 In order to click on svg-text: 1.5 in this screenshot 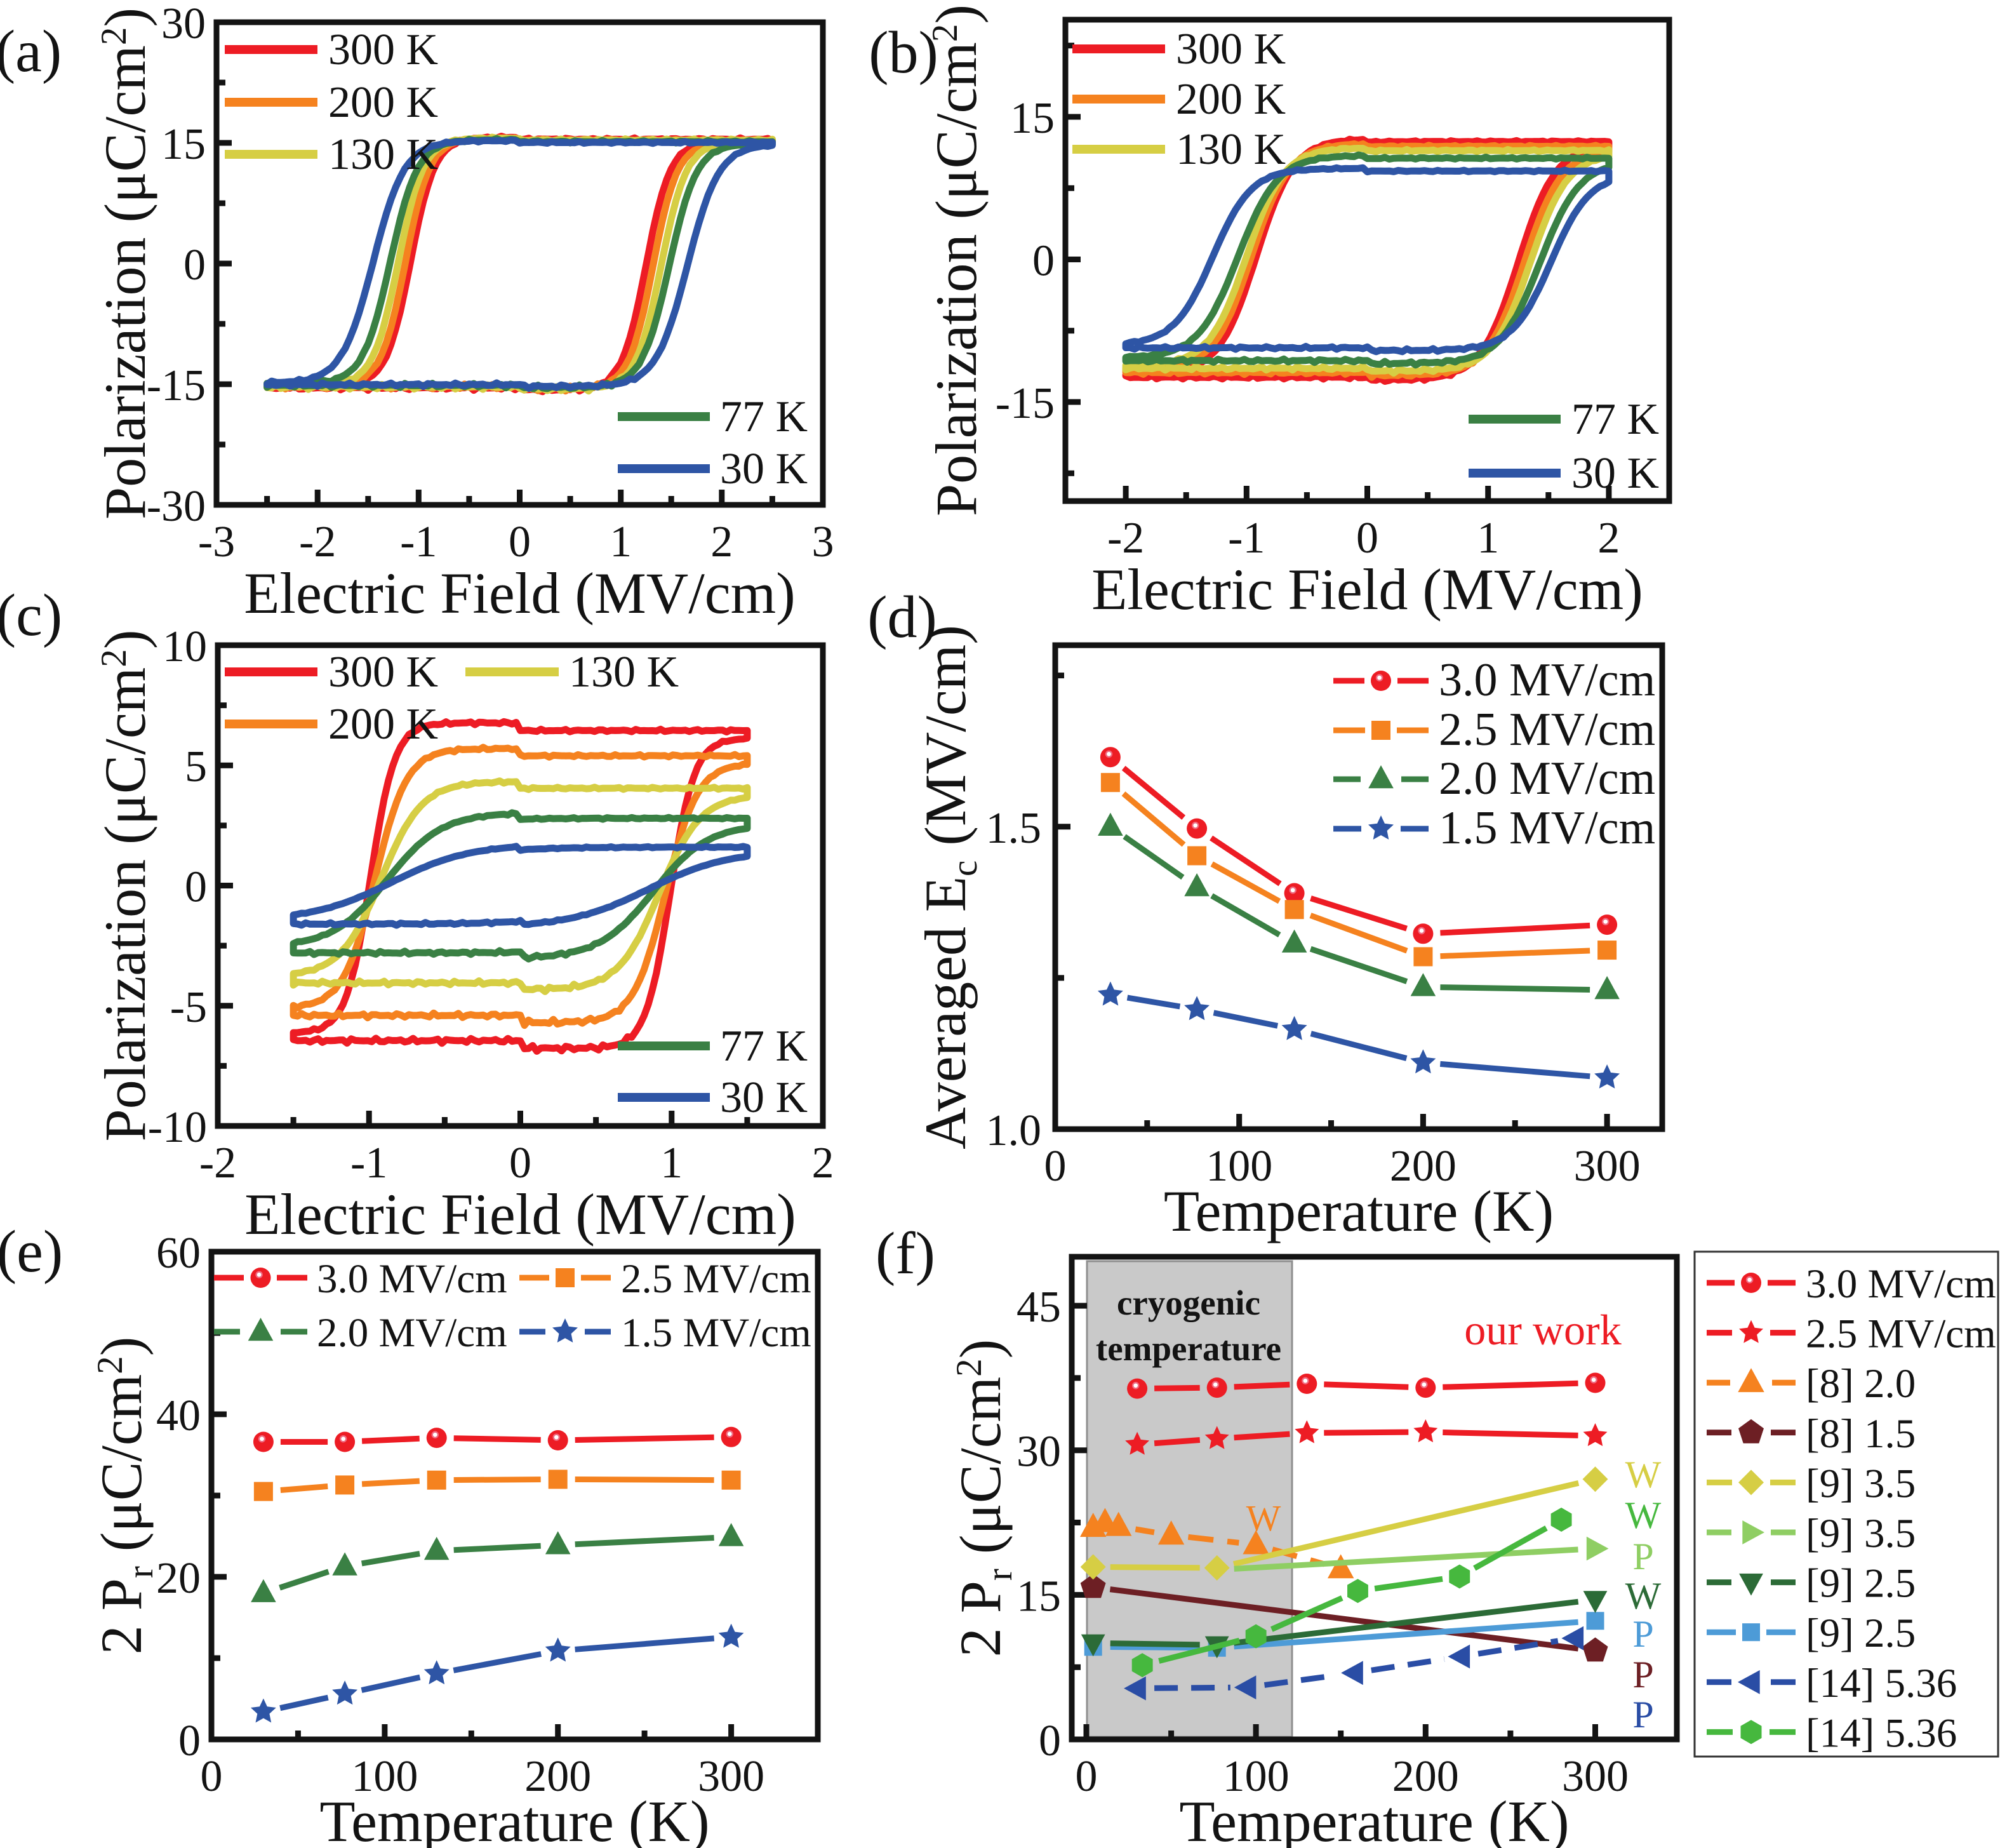, I will do `click(1014, 828)`.